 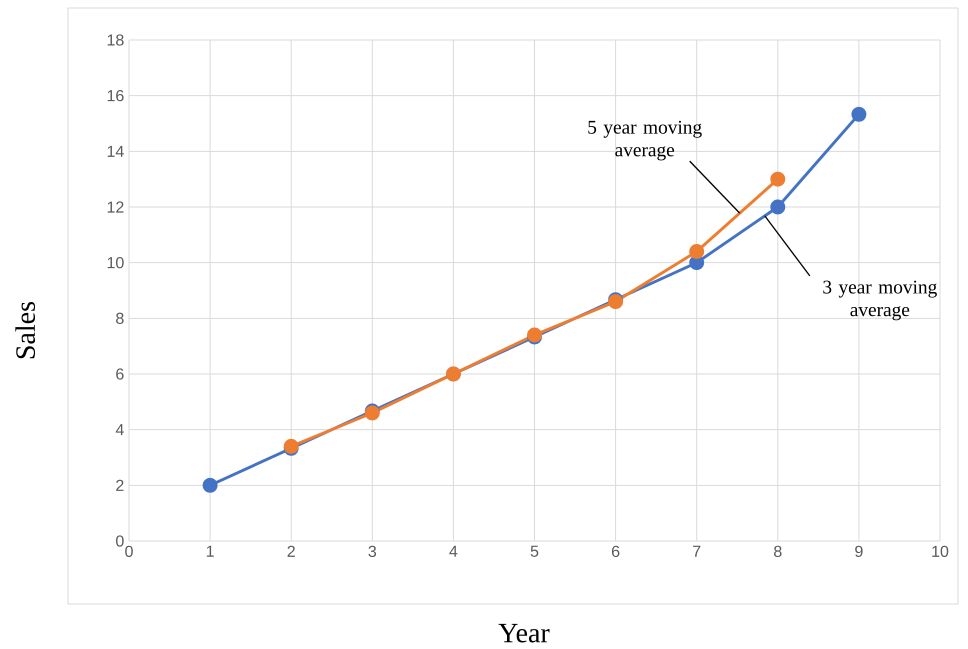 What do you see at coordinates (645, 140) in the screenshot?
I see `annotation: 5 year moving average` at bounding box center [645, 140].